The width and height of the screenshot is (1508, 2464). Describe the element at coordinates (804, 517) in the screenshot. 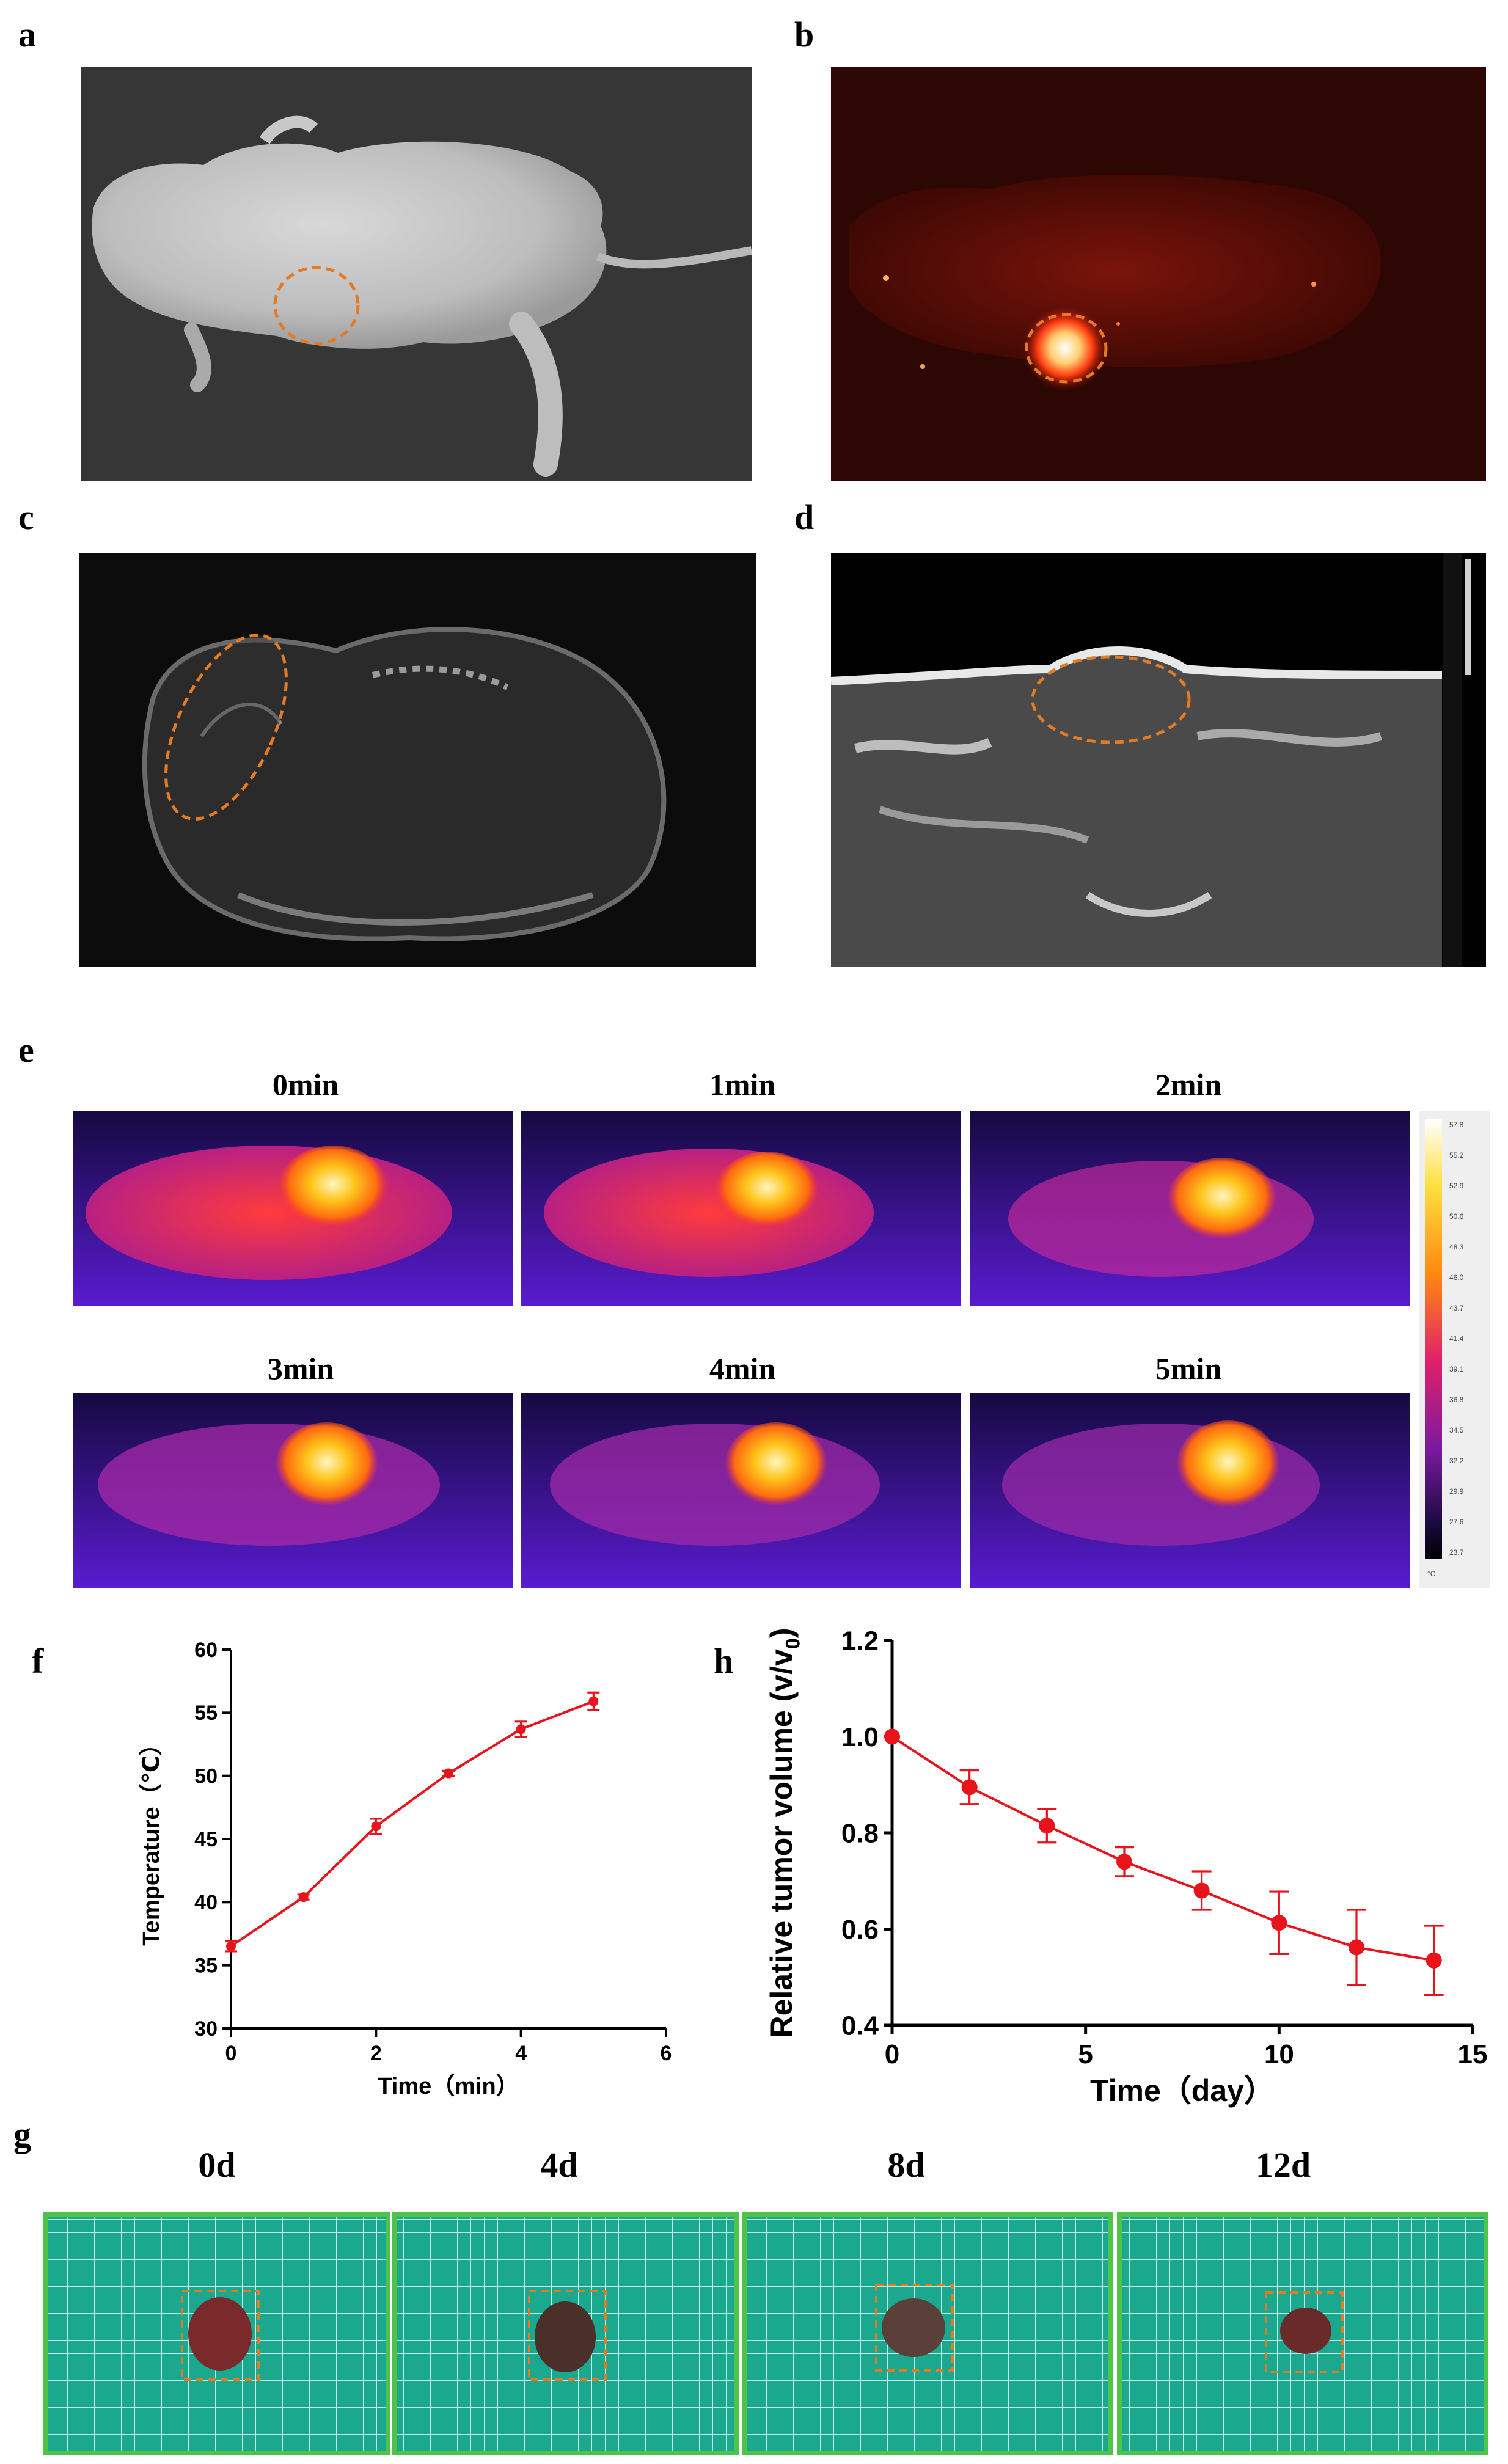

I see `panel-label-d: d` at that location.